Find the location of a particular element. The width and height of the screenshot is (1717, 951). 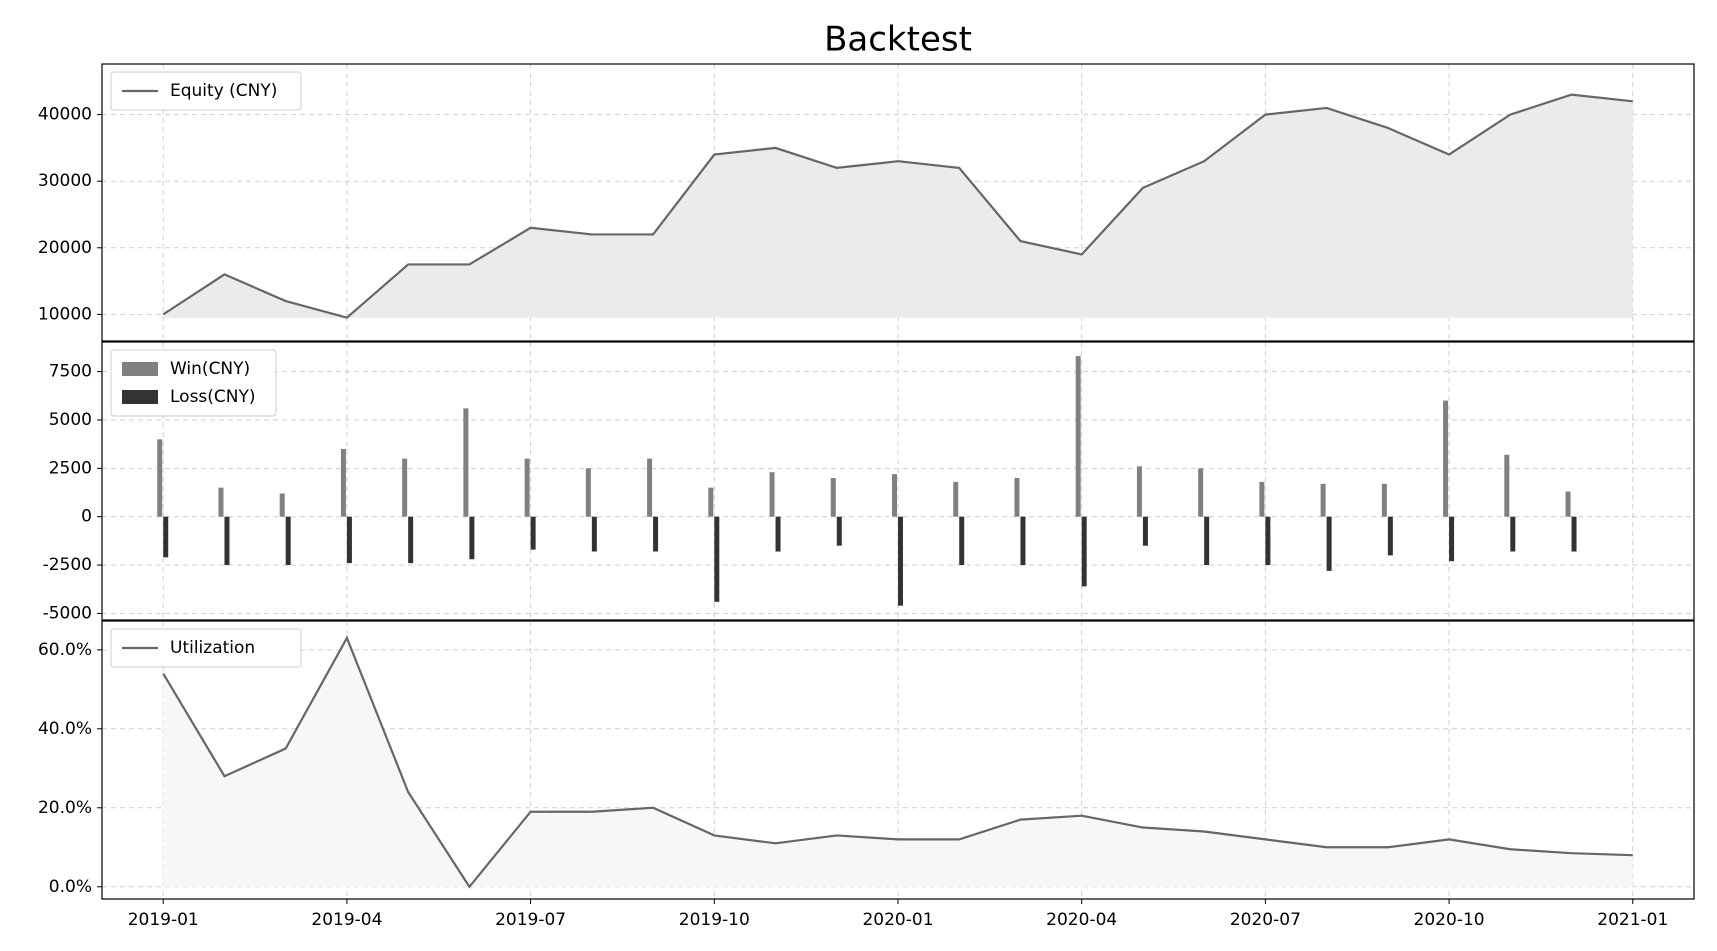

chart-title: Backtest is located at coordinates (898, 40).